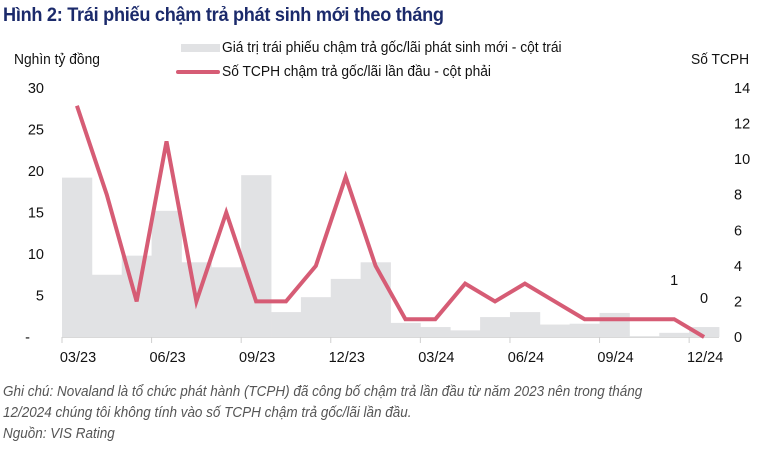 This screenshot has width=783, height=457. I want to click on data-label: 0, so click(704, 299).